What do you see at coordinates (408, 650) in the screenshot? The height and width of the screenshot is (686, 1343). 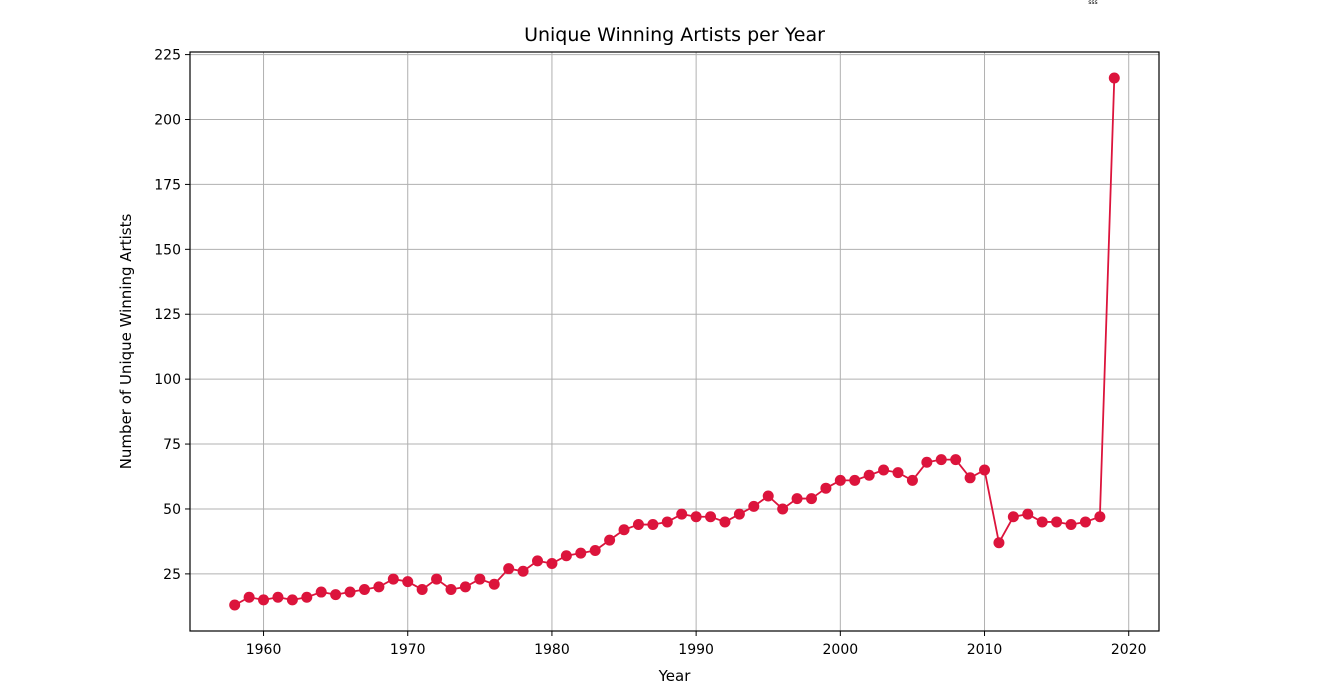 I see `x-tick-label: 1970` at bounding box center [408, 650].